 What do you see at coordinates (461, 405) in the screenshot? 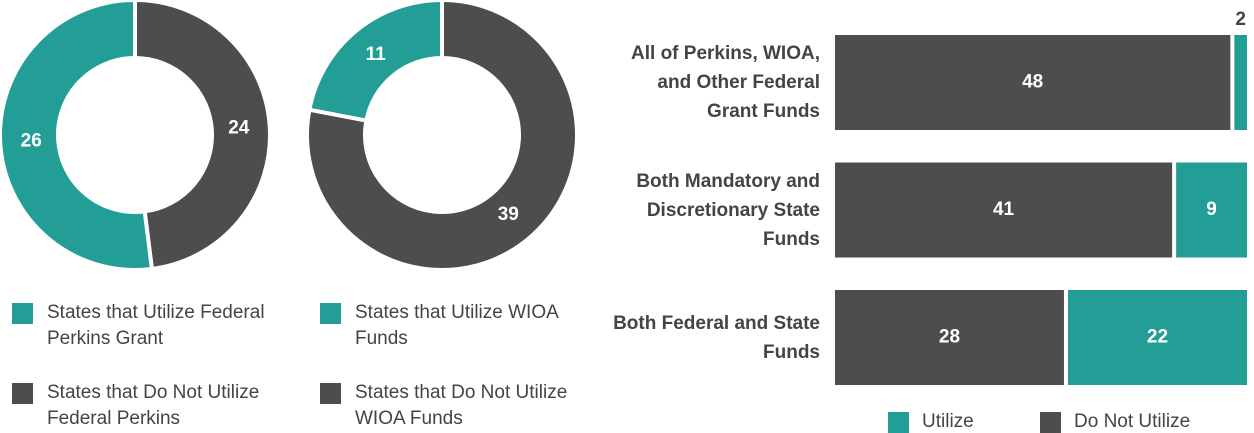
I see `legend-label: States that Do Not Utilize WIOA Funds` at bounding box center [461, 405].